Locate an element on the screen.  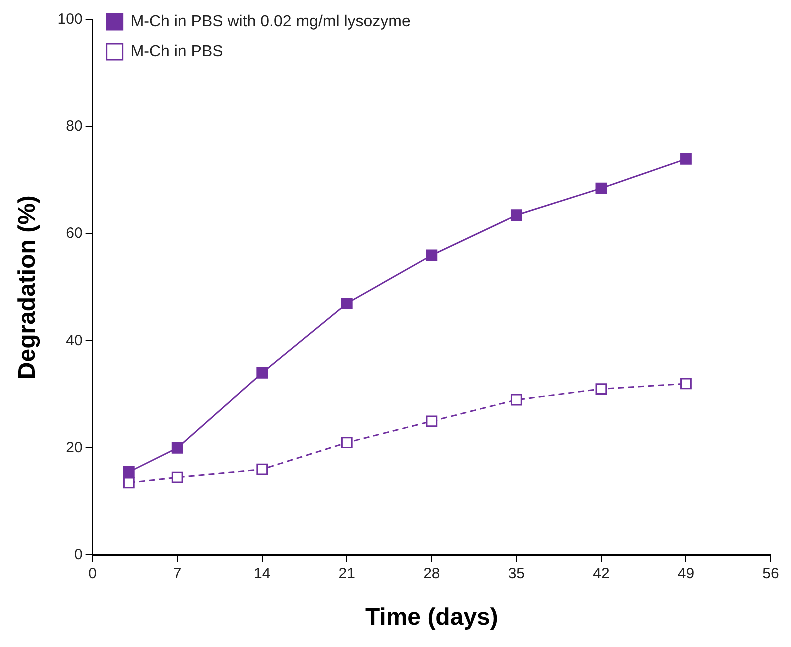
x-tick-label: 14 is located at coordinates (262, 573).